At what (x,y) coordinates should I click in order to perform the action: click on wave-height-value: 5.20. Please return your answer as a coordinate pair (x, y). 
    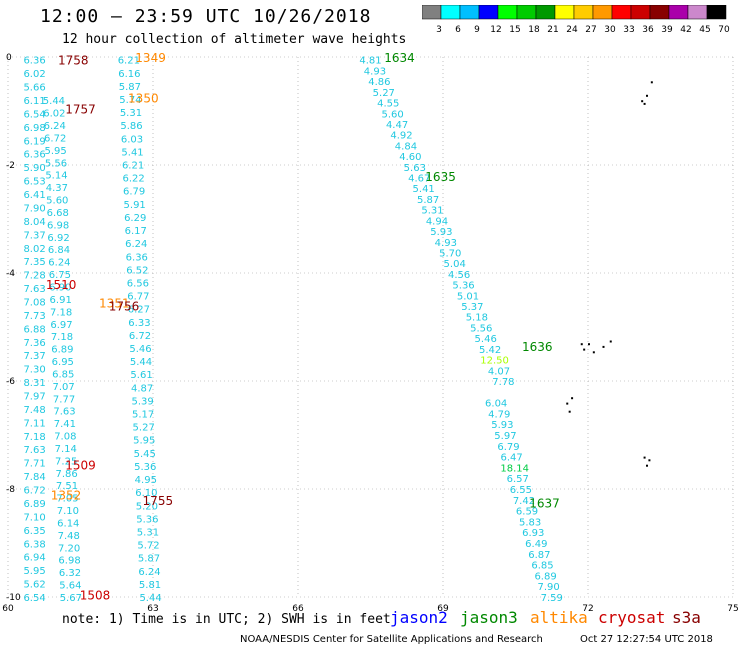
    Looking at the image, I should click on (147, 506).